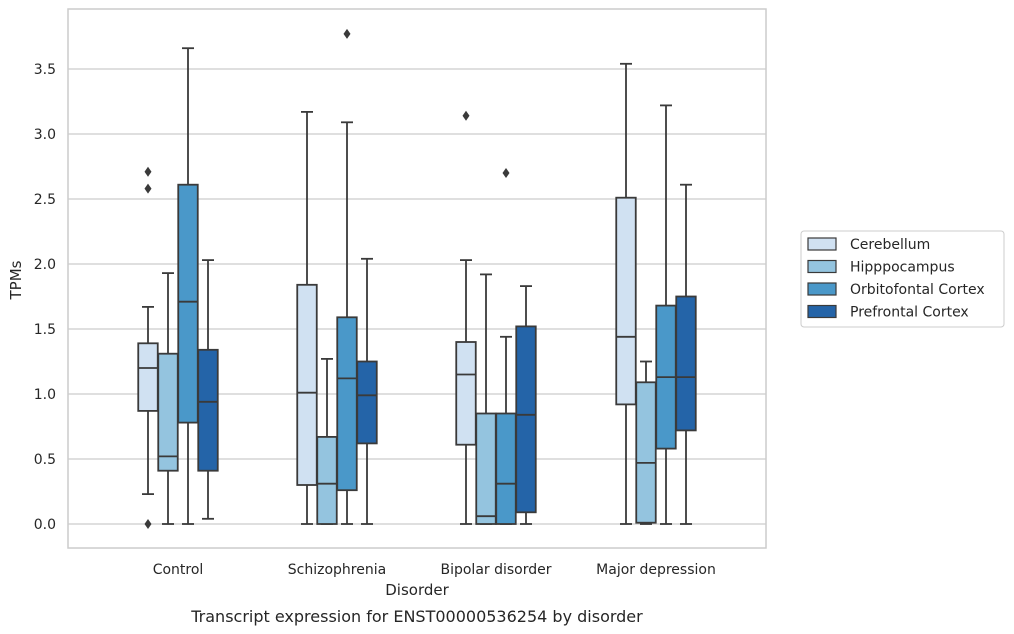 The height and width of the screenshot is (634, 1014). I want to click on y-tick-label: 0.5, so click(45, 460).